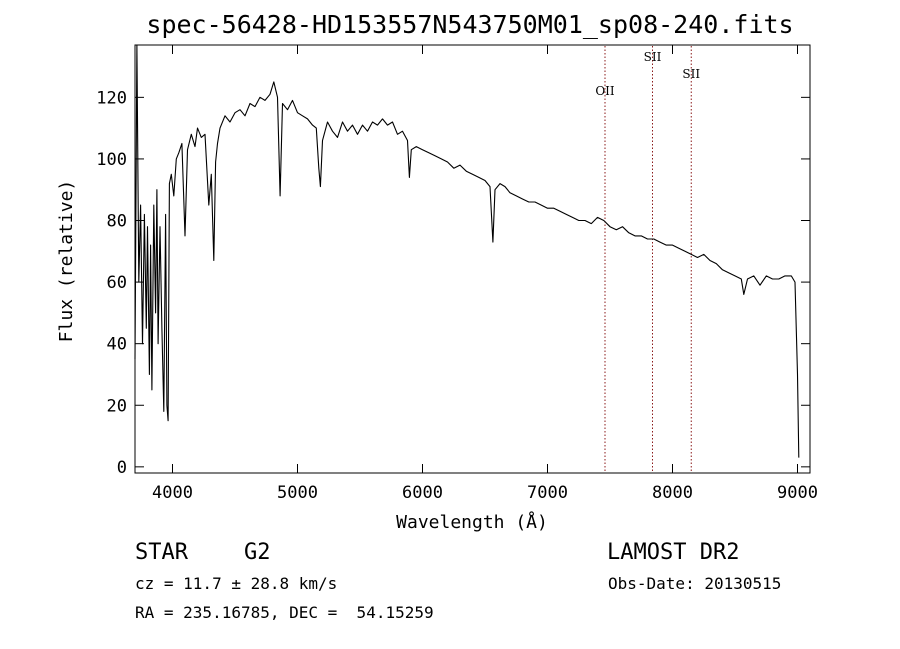 The width and height of the screenshot is (900, 649). I want to click on sky-coordinates: RA = 235.16785, DEC = 54.15259, so click(284, 612).